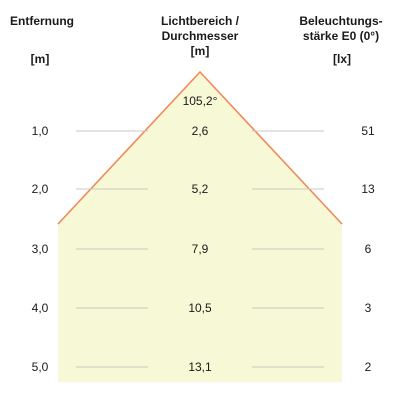 The height and width of the screenshot is (400, 400). I want to click on diameter-value: 7,9, so click(200, 249).